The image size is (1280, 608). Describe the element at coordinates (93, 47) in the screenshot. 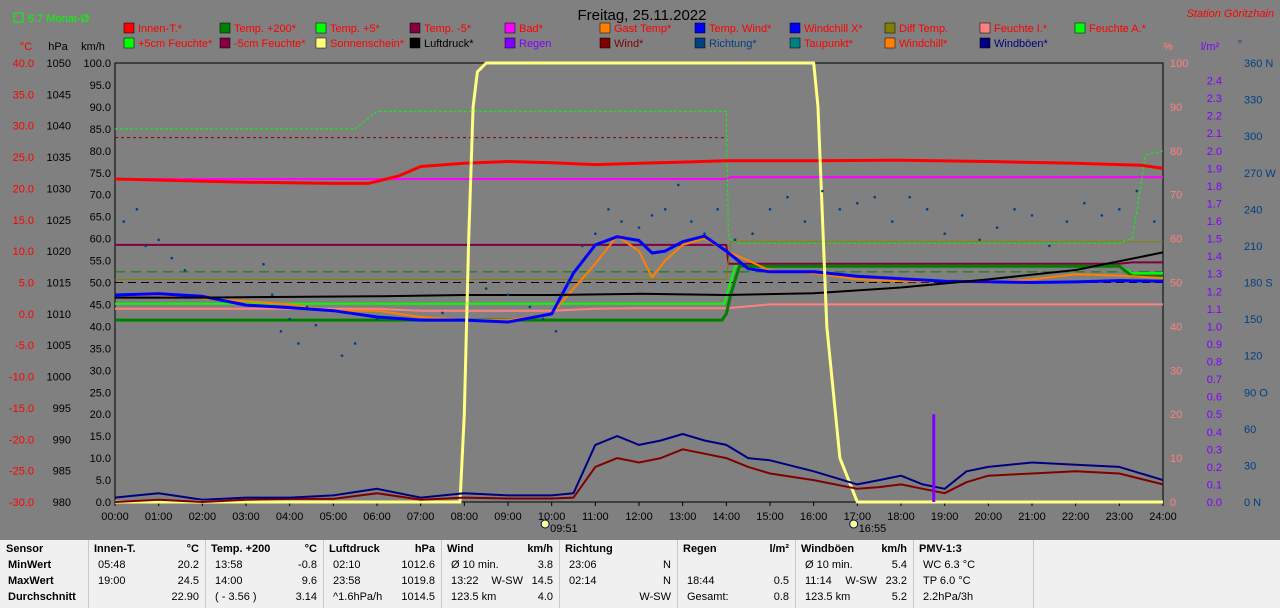

I see `axis-unit-kmh: km/h` at that location.